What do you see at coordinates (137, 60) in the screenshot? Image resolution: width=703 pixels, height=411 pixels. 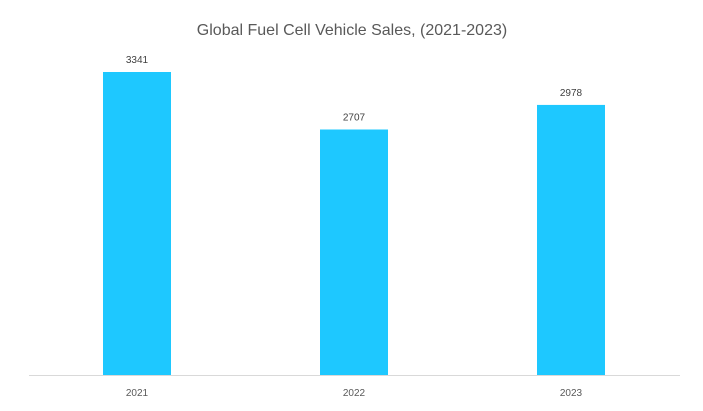 I see `data-label-2021: 3341` at bounding box center [137, 60].